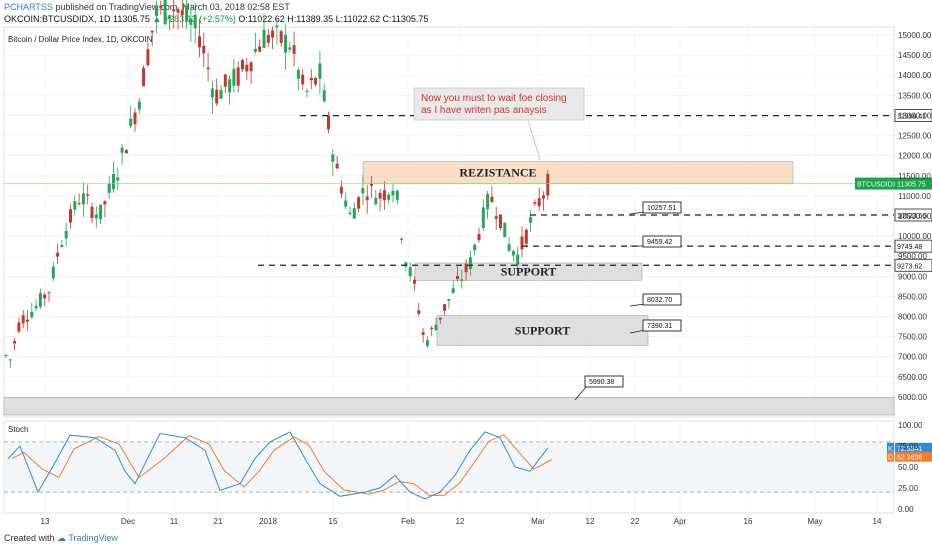  I want to click on level-tag-text: 12996.41, so click(911, 117).